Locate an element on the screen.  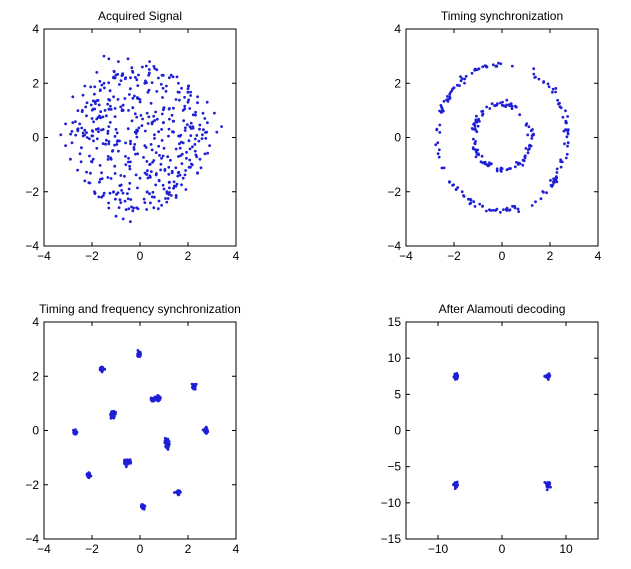
y-tick-label: 15 is located at coordinates (395, 322).